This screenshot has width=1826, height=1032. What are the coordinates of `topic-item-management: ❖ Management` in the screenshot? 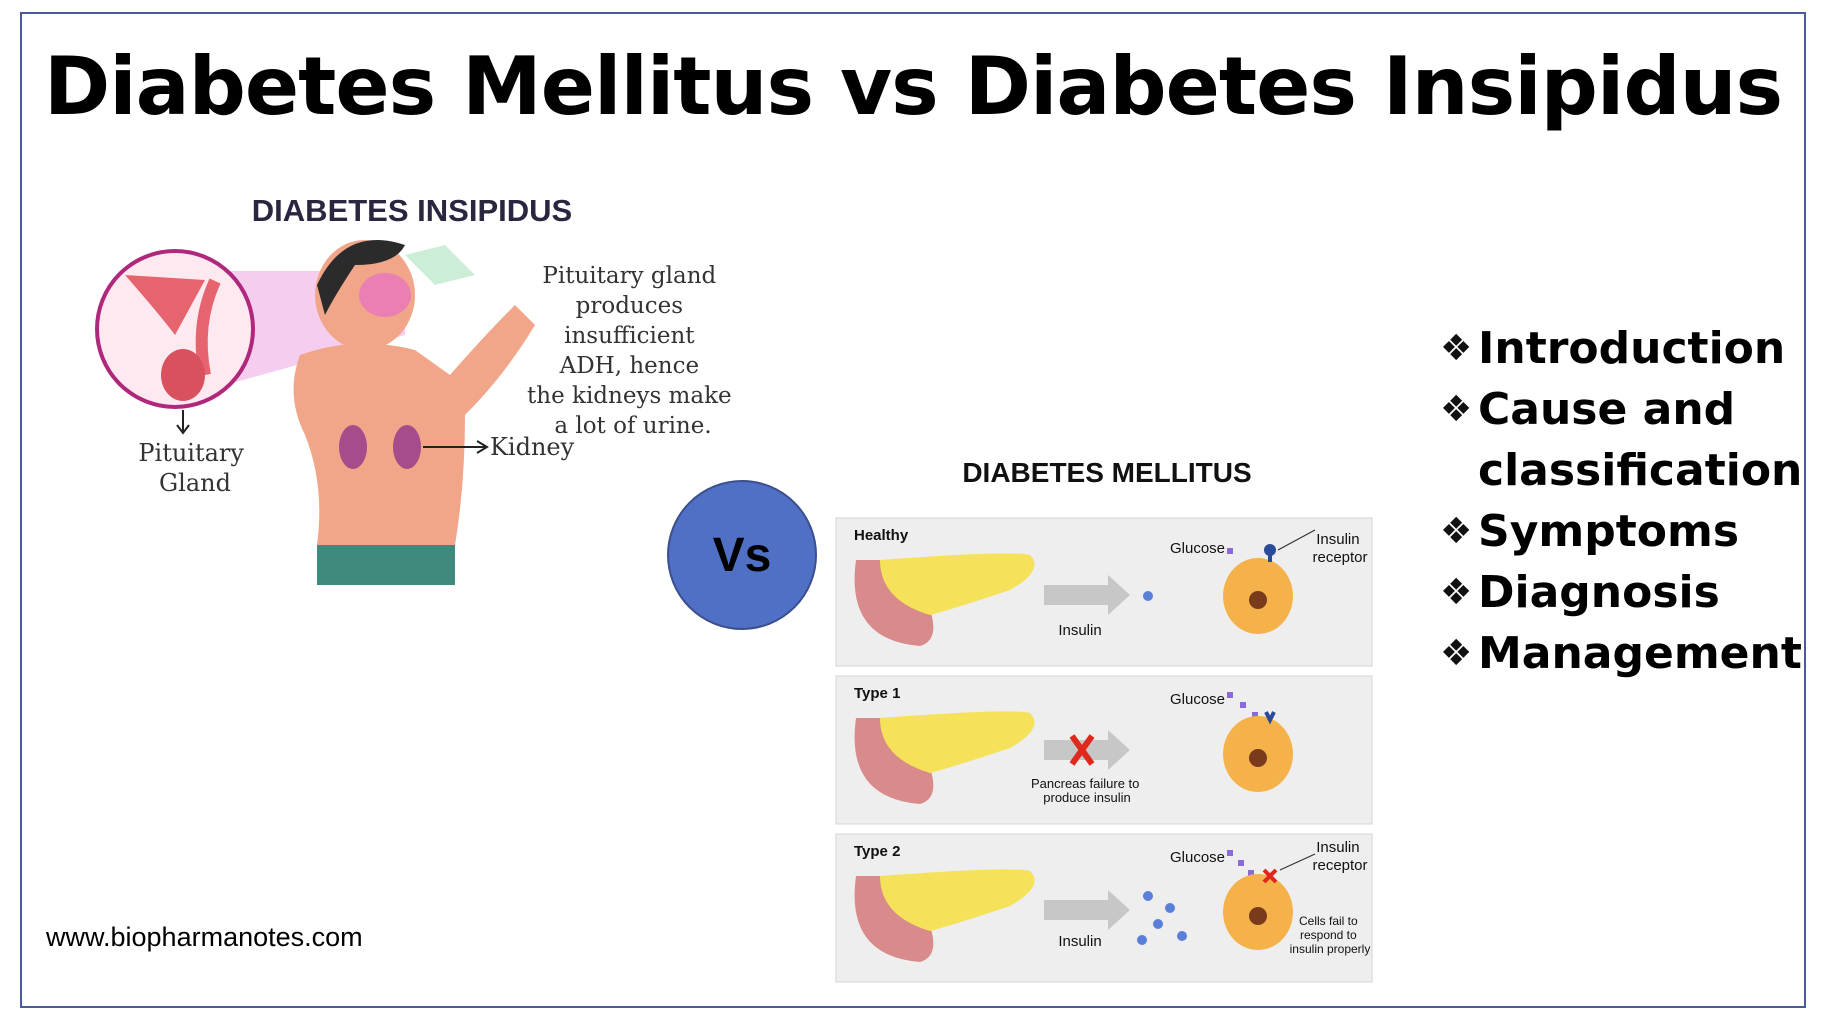 It's located at (1621, 653).